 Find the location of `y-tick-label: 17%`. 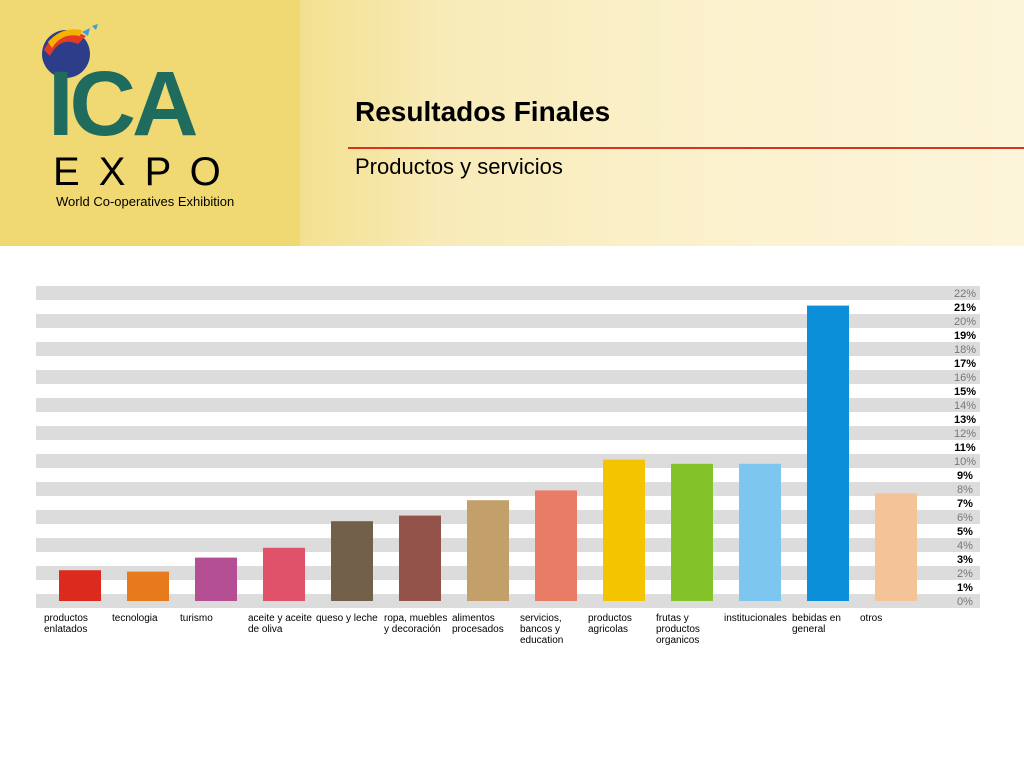

y-tick-label: 17% is located at coordinates (965, 364).